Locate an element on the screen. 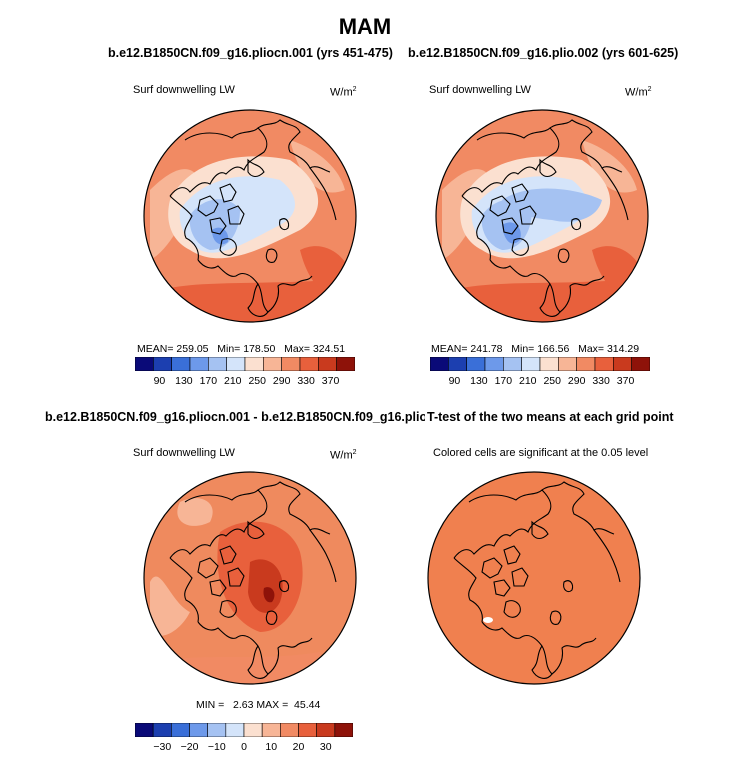 Image resolution: width=730 pixels, height=782 pixels. panel-2-colorbar-ticks: 90 130 170 210 250 290 330 370 is located at coordinates (540, 382).